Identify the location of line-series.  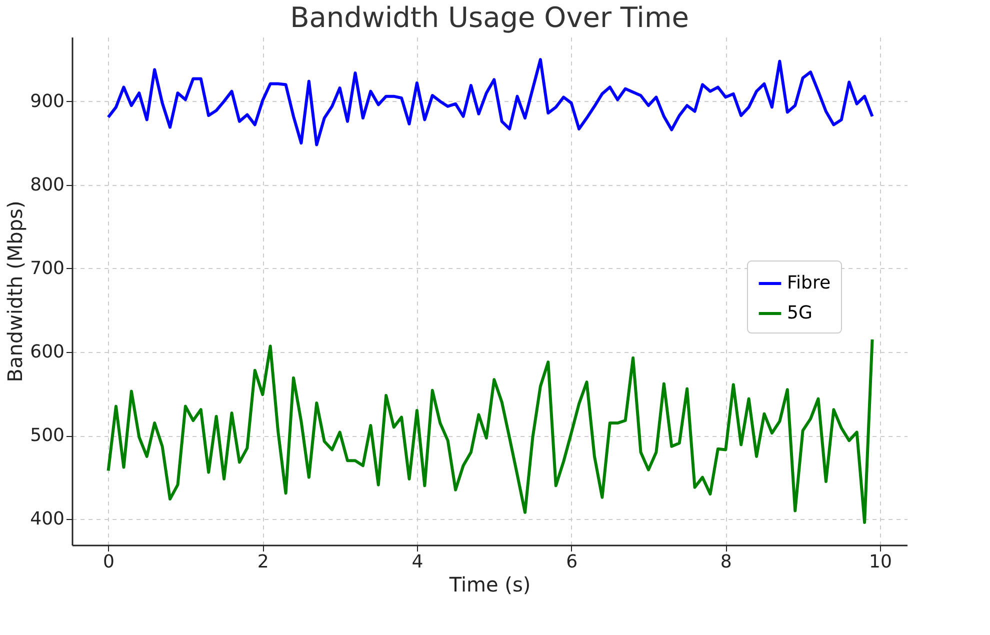
(490, 102).